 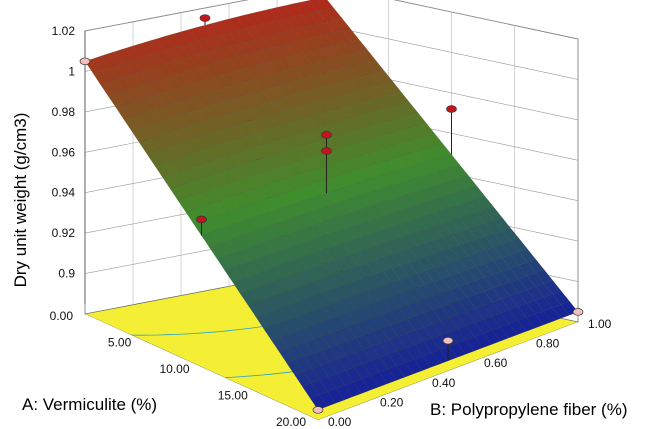 What do you see at coordinates (64, 233) in the screenshot?
I see `z-tick-label-1: 0.92` at bounding box center [64, 233].